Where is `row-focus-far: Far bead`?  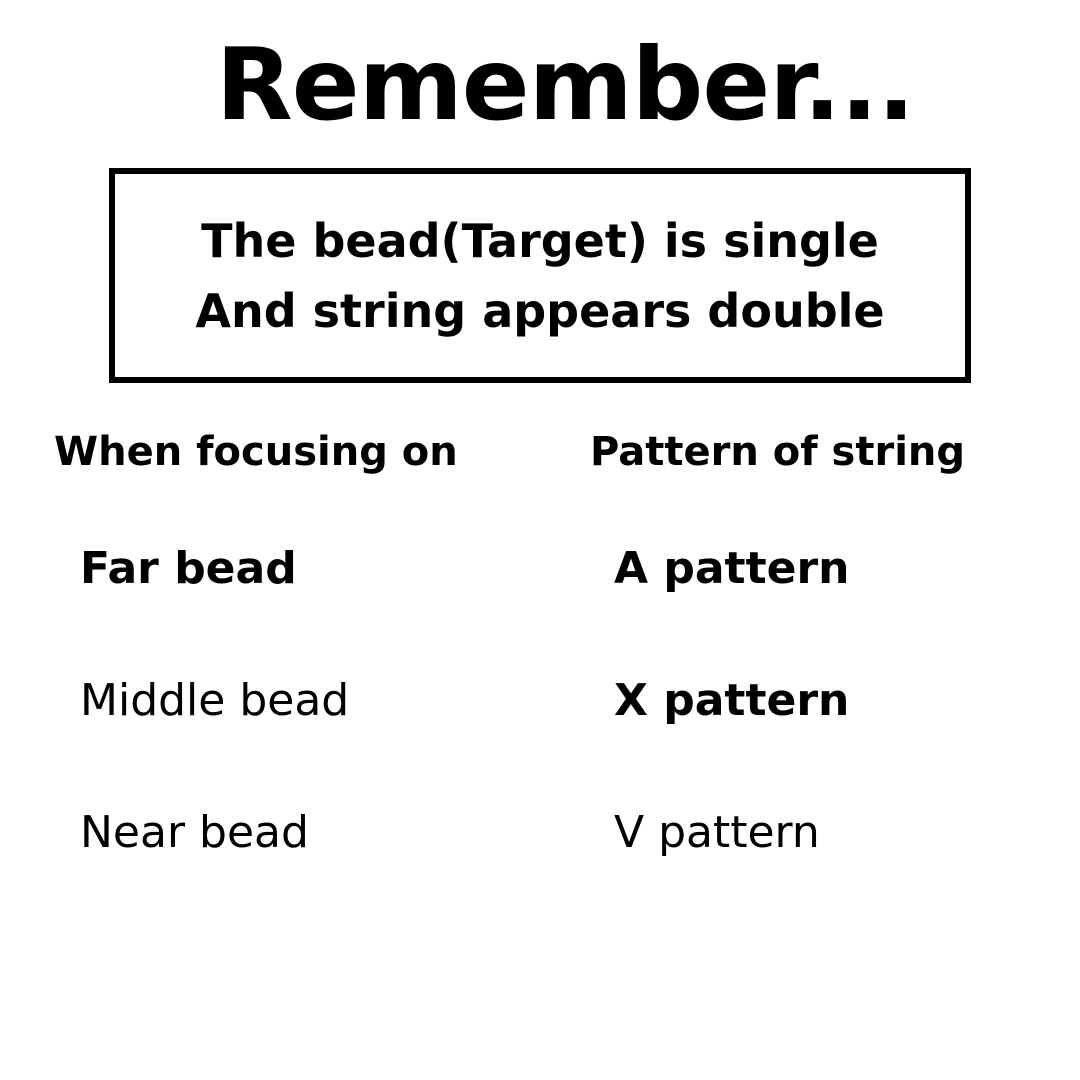 row-focus-far: Far bead is located at coordinates (188, 568).